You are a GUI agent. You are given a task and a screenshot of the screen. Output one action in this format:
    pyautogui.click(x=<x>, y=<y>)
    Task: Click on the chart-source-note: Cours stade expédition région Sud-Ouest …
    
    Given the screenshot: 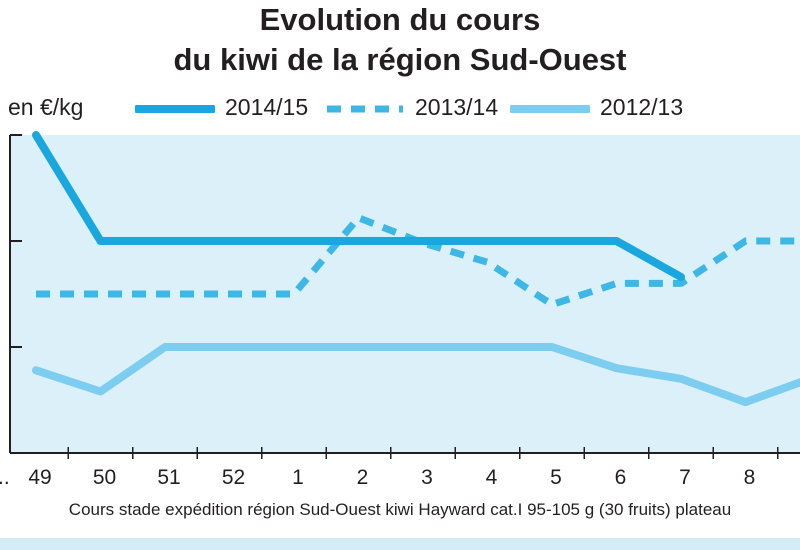 What is the action you would take?
    pyautogui.click(x=400, y=509)
    